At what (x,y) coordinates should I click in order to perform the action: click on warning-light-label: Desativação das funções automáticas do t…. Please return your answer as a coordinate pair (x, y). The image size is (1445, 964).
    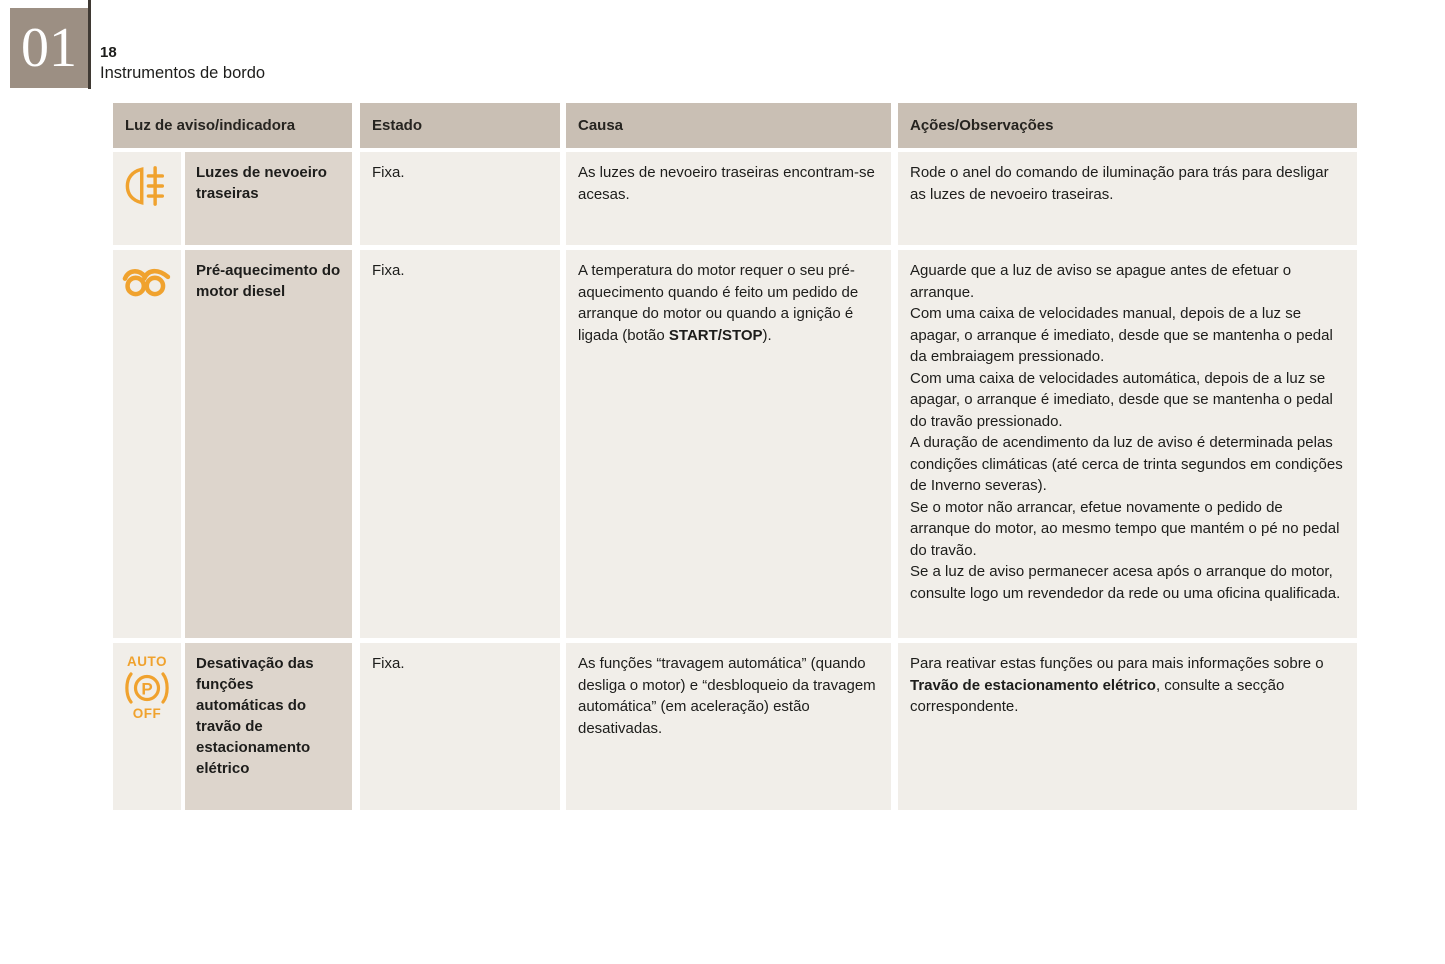
    Looking at the image, I should click on (268, 726).